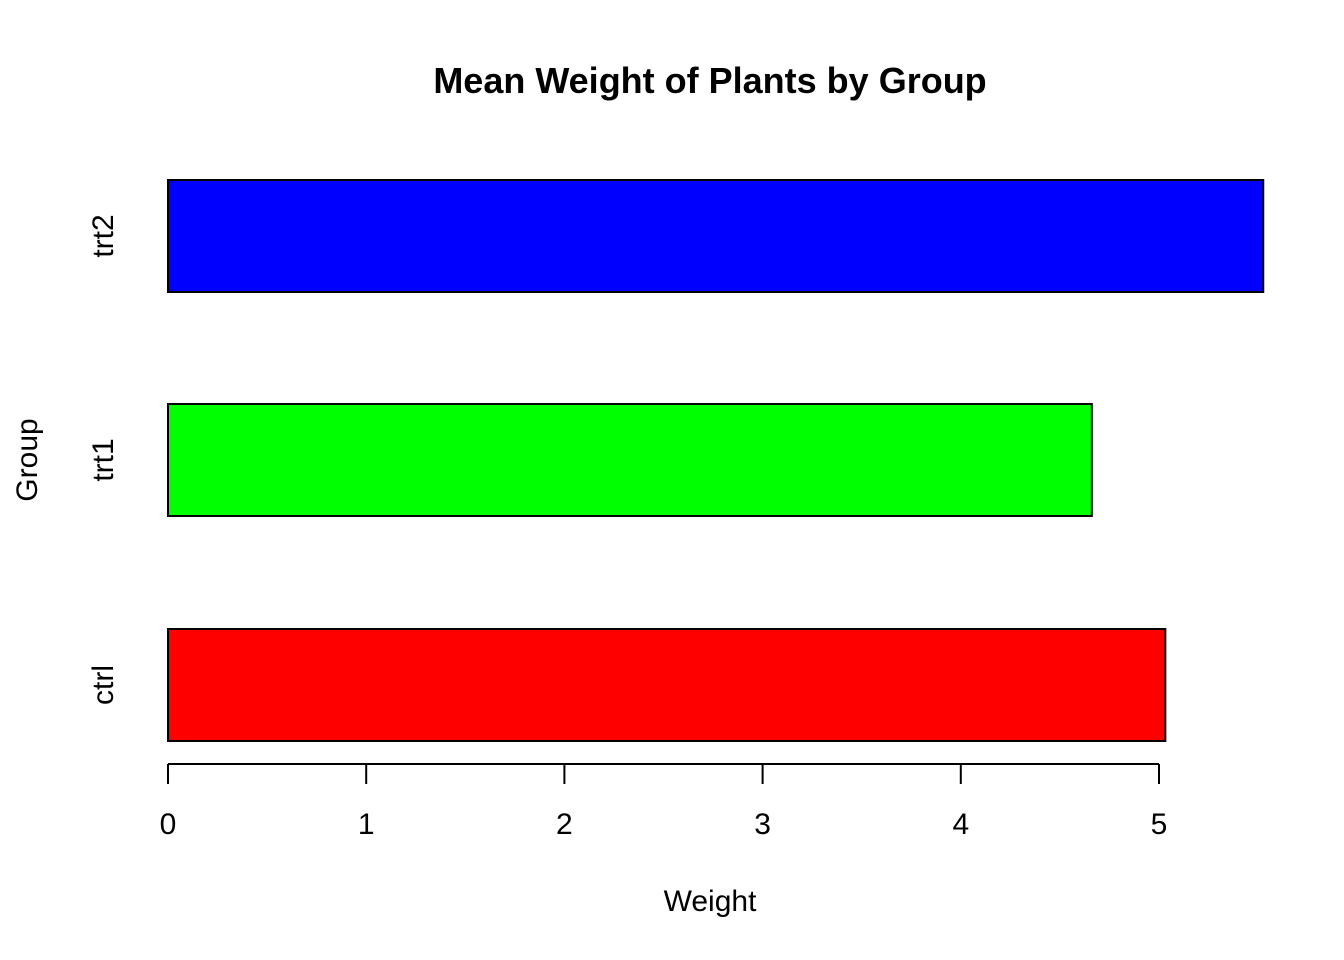 Image resolution: width=1344 pixels, height=960 pixels. Describe the element at coordinates (762, 824) in the screenshot. I see `x-tick-label-3: 3` at that location.